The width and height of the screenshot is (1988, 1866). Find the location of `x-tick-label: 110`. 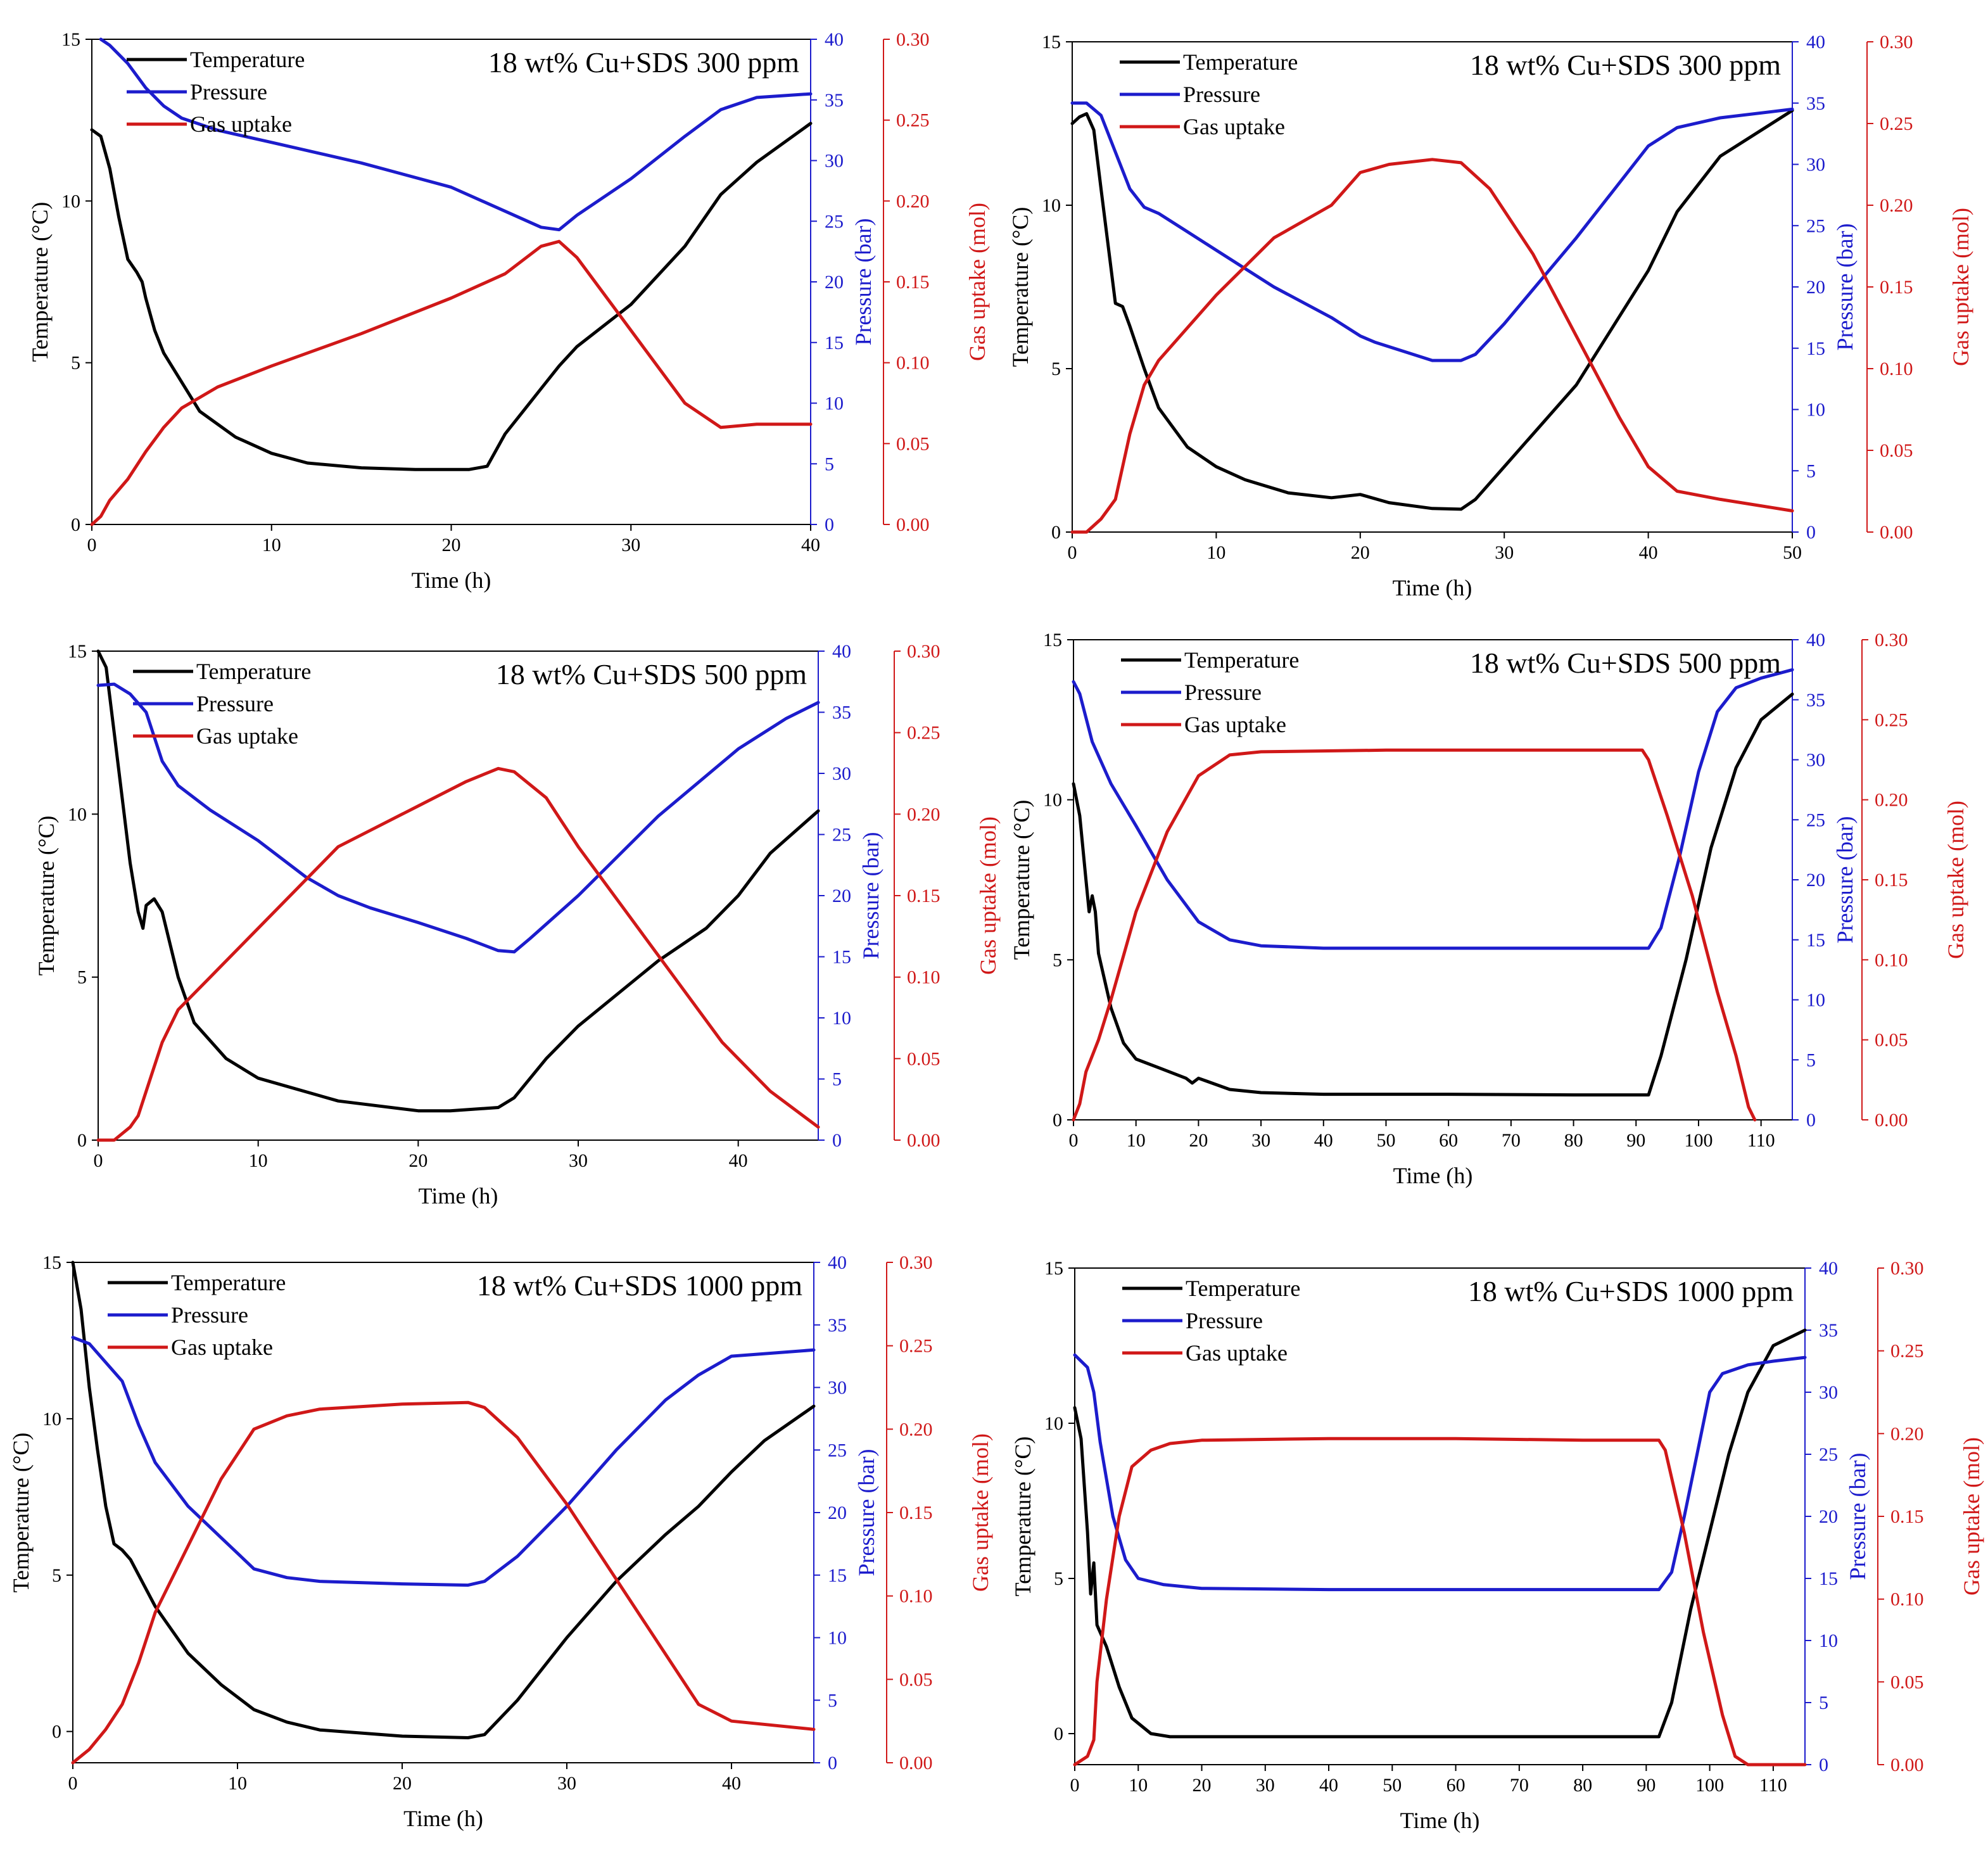

x-tick-label: 110 is located at coordinates (1773, 1785).